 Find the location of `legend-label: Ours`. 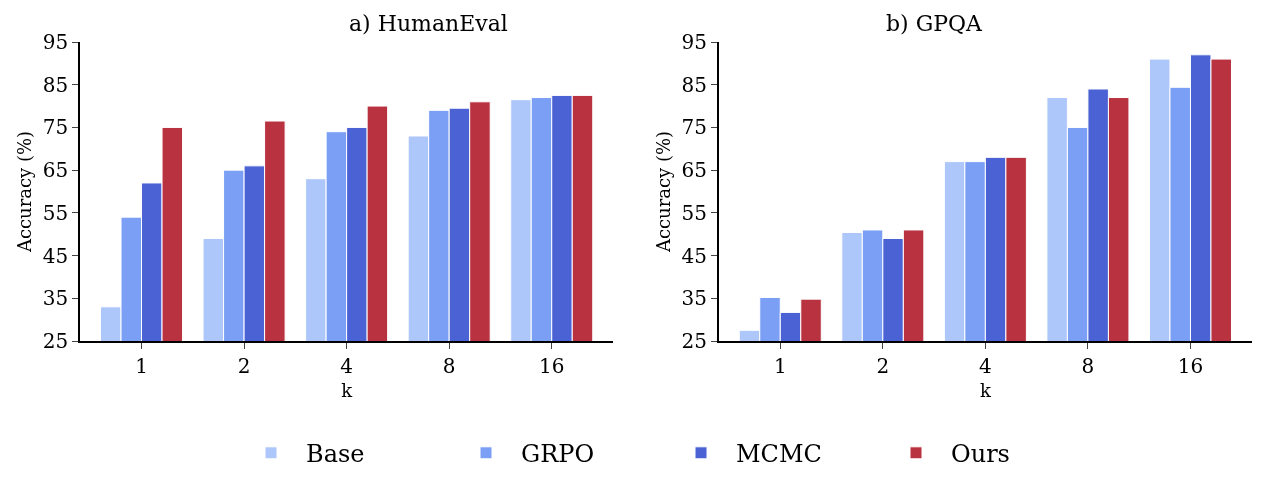

legend-label: Ours is located at coordinates (980, 454).